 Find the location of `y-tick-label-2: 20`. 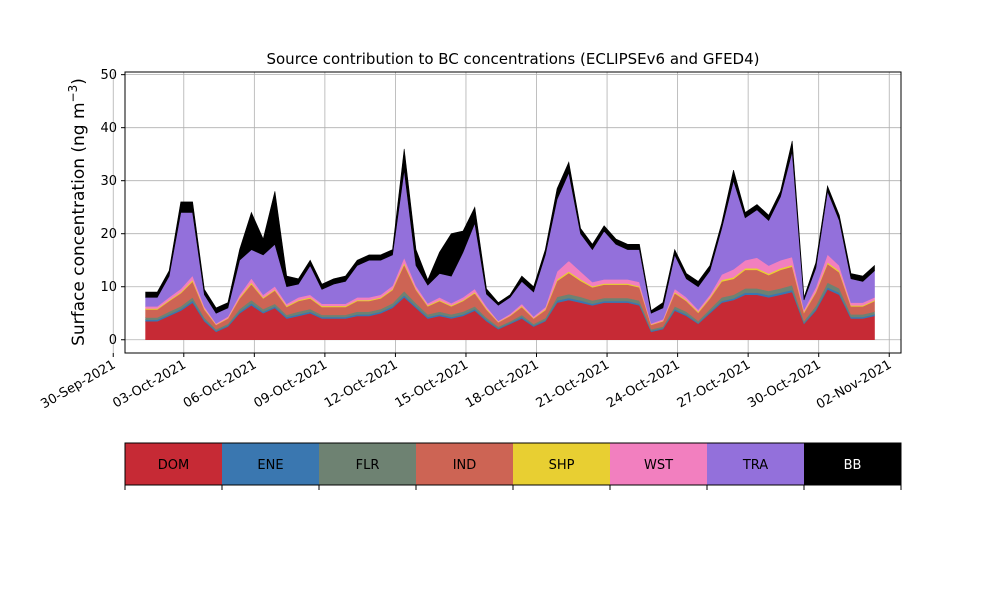

y-tick-label-2: 20 is located at coordinates (108, 234).